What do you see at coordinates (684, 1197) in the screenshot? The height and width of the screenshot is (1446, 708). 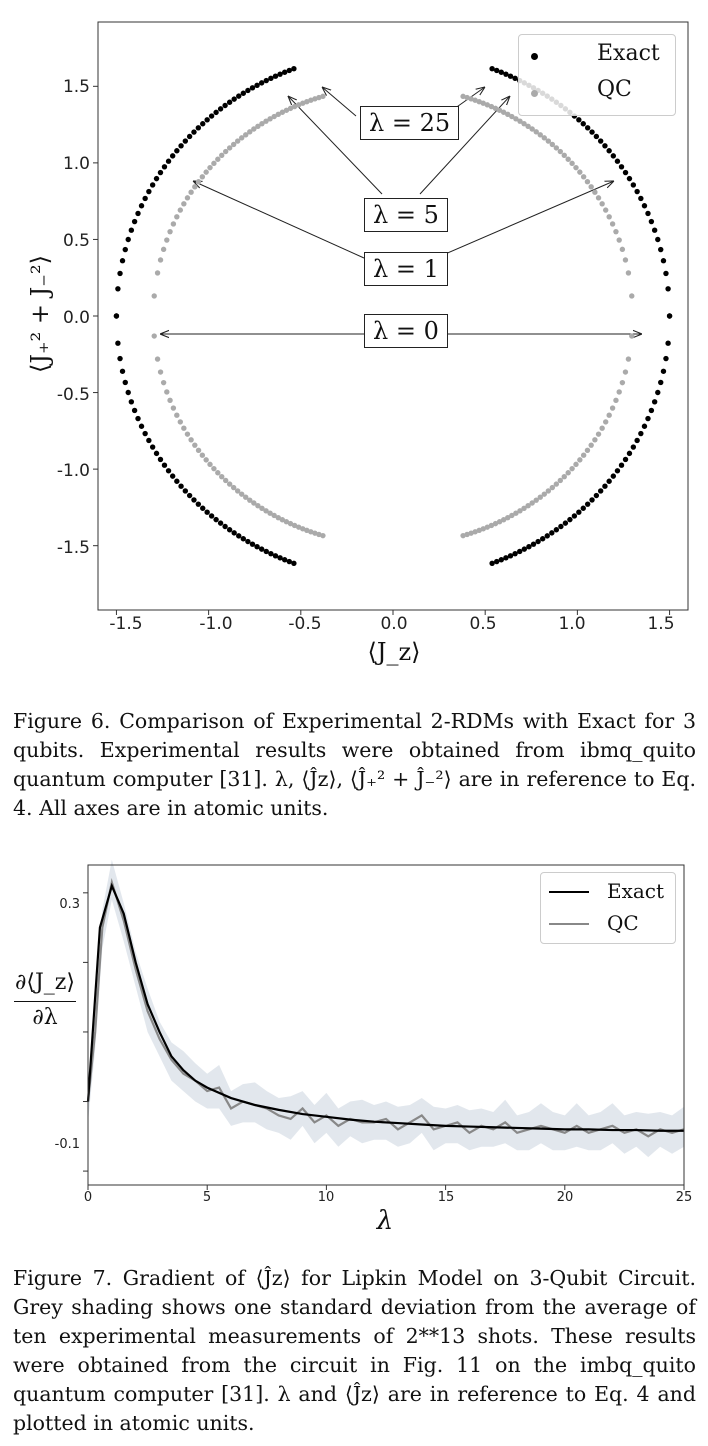 I see `x-tick-label: 25` at bounding box center [684, 1197].